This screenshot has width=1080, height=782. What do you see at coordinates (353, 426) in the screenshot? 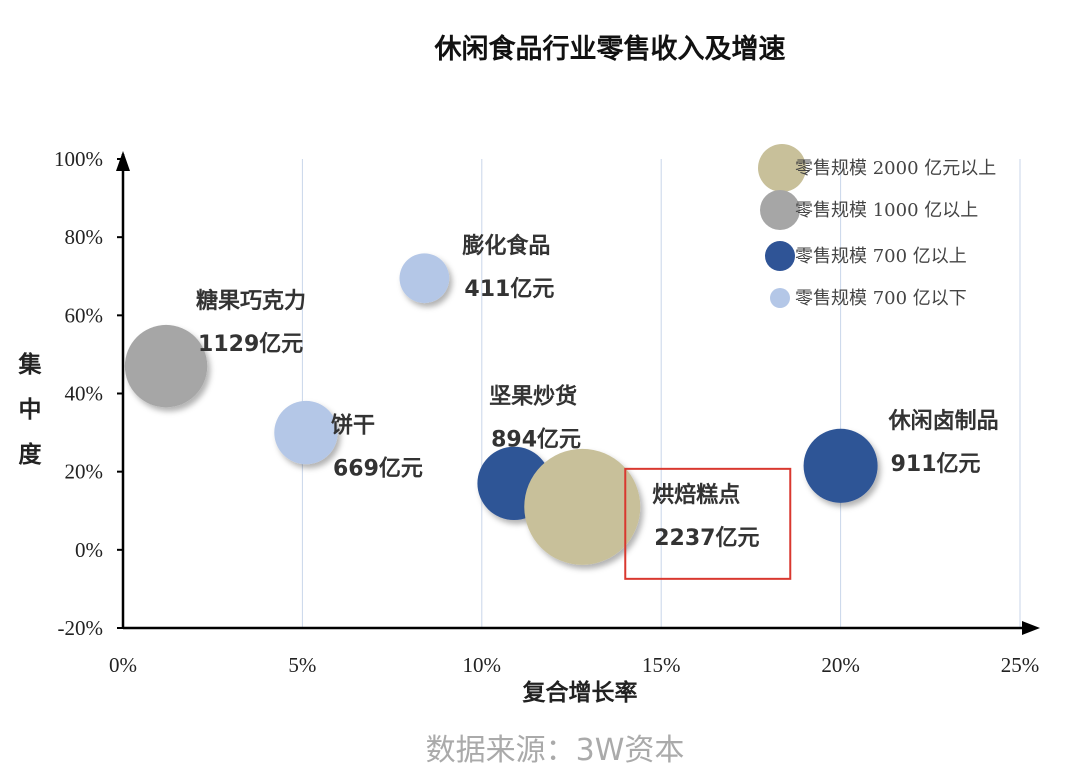
I see `bubble-name-label: 饼干` at bounding box center [353, 426].